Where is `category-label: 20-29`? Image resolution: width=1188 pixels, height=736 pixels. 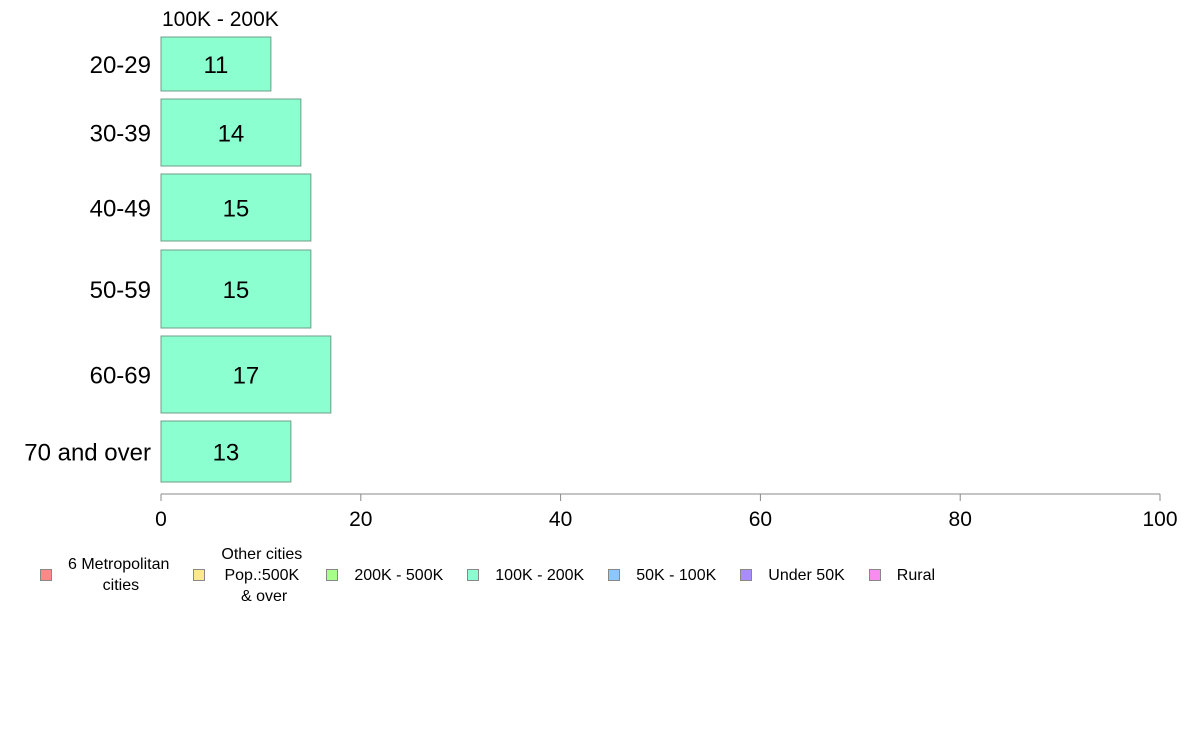 category-label: 20-29 is located at coordinates (120, 65).